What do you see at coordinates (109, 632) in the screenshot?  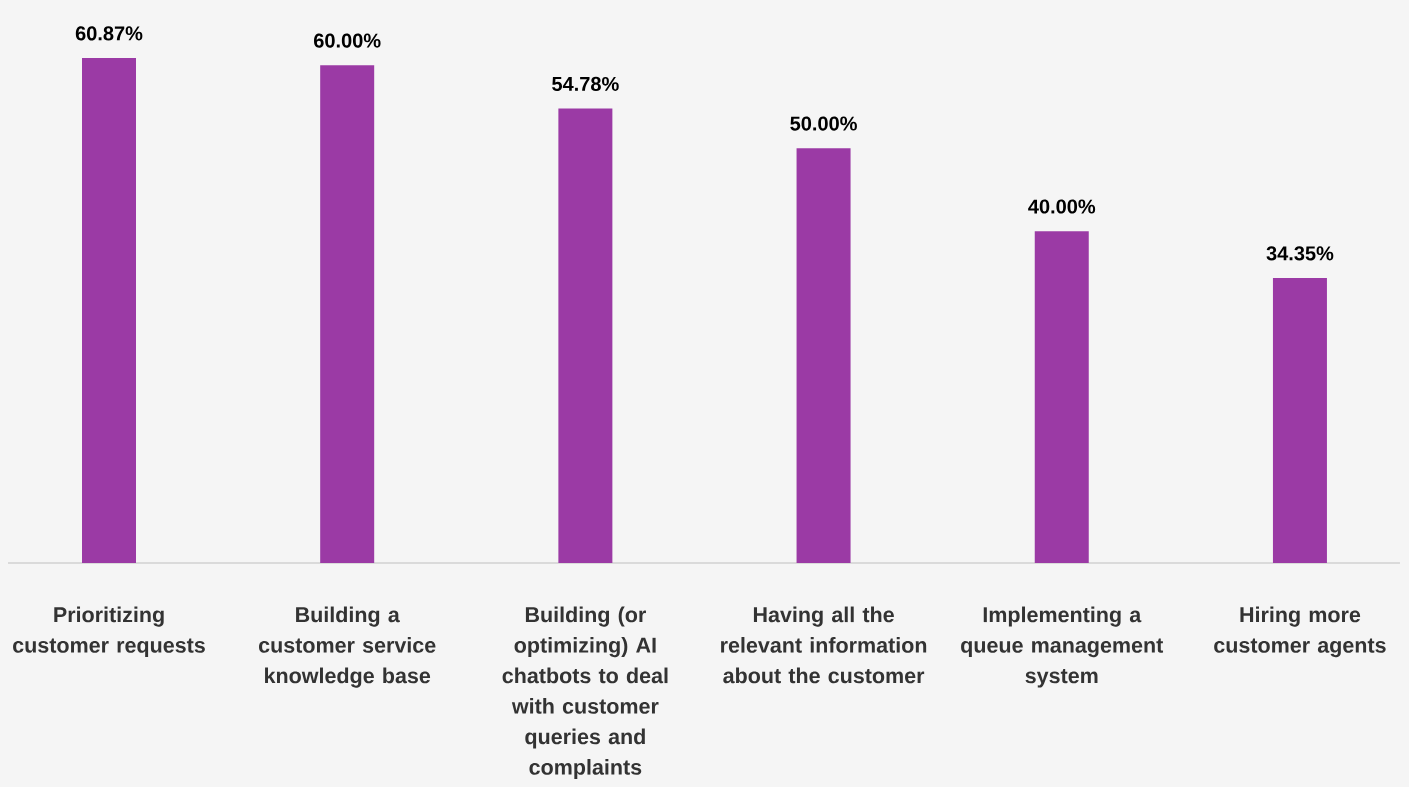 I see `x-tick-label: Prioritizing customer requests` at bounding box center [109, 632].